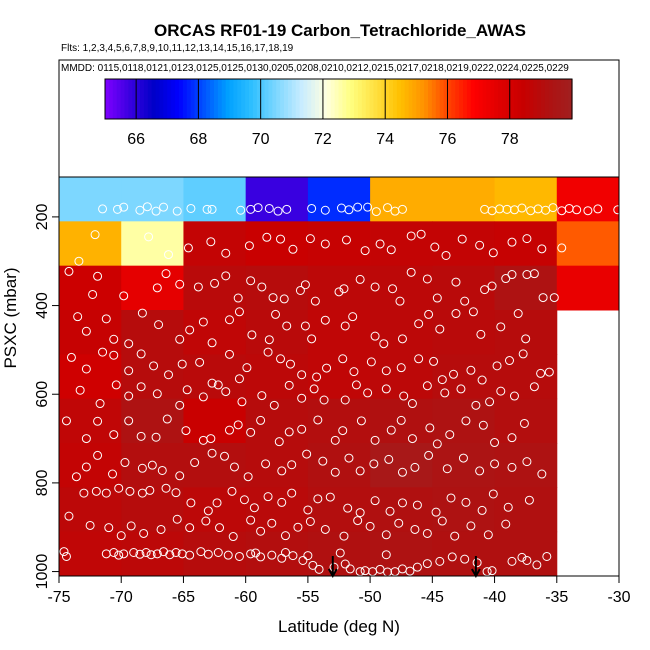 Image resolution: width=650 pixels, height=650 pixels. I want to click on y-tick-label: 800, so click(42, 482).